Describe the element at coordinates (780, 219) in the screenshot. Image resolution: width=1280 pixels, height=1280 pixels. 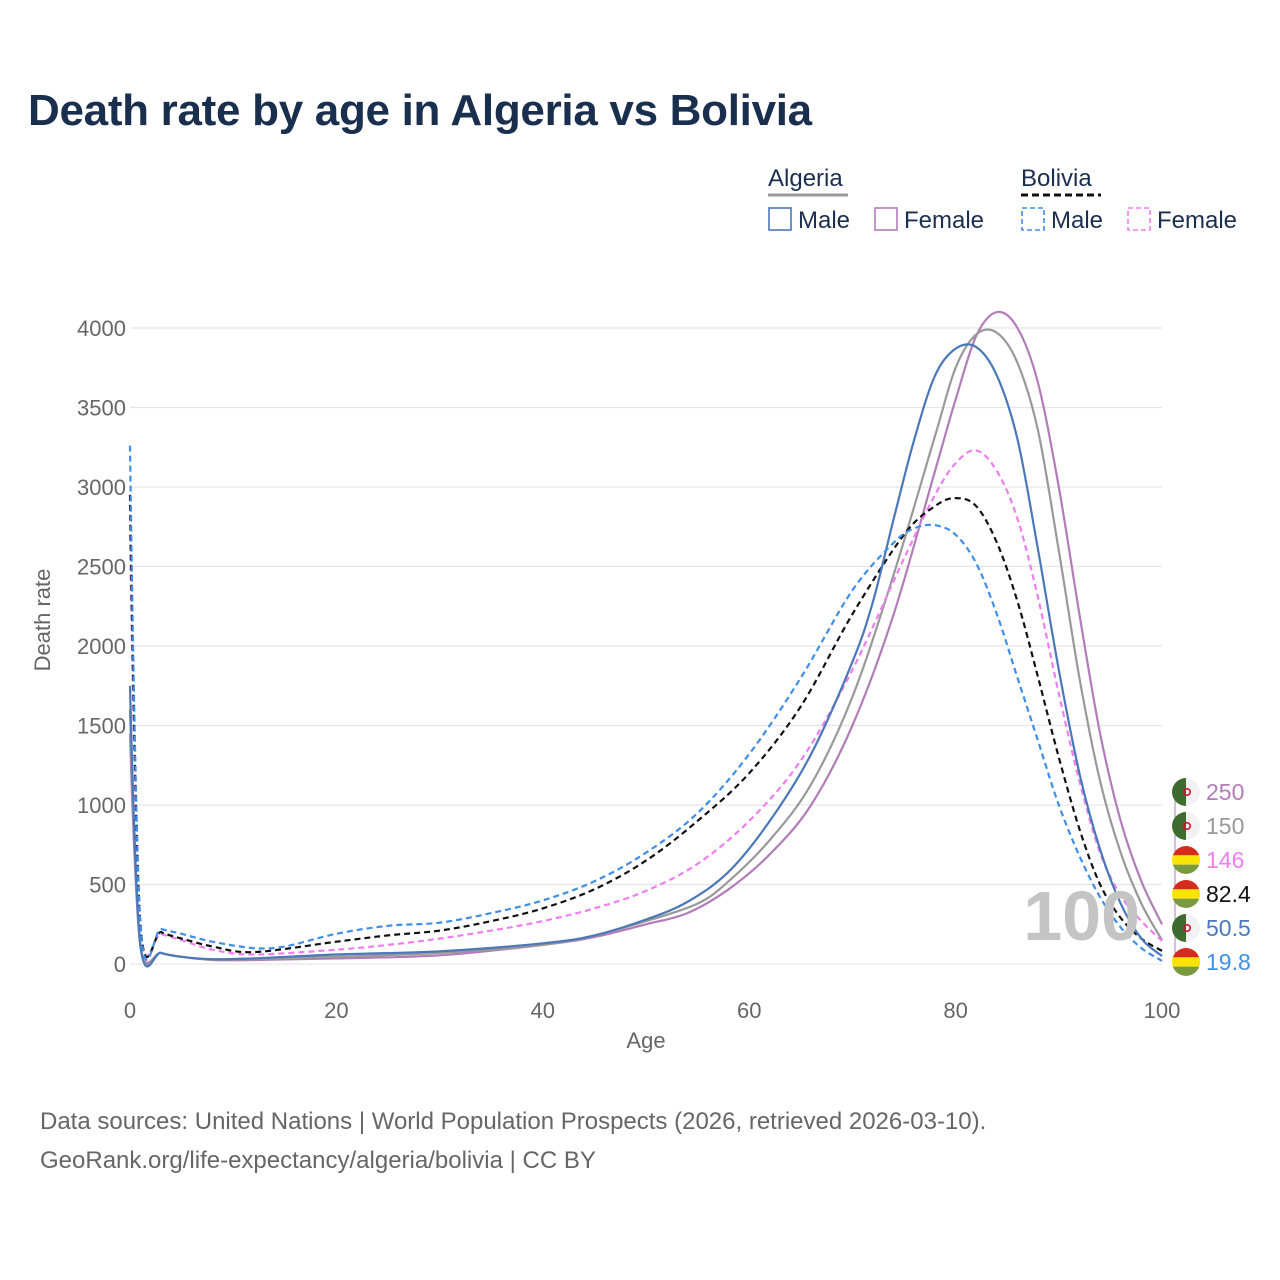
I see `legend-swatch-algeria-male` at that location.